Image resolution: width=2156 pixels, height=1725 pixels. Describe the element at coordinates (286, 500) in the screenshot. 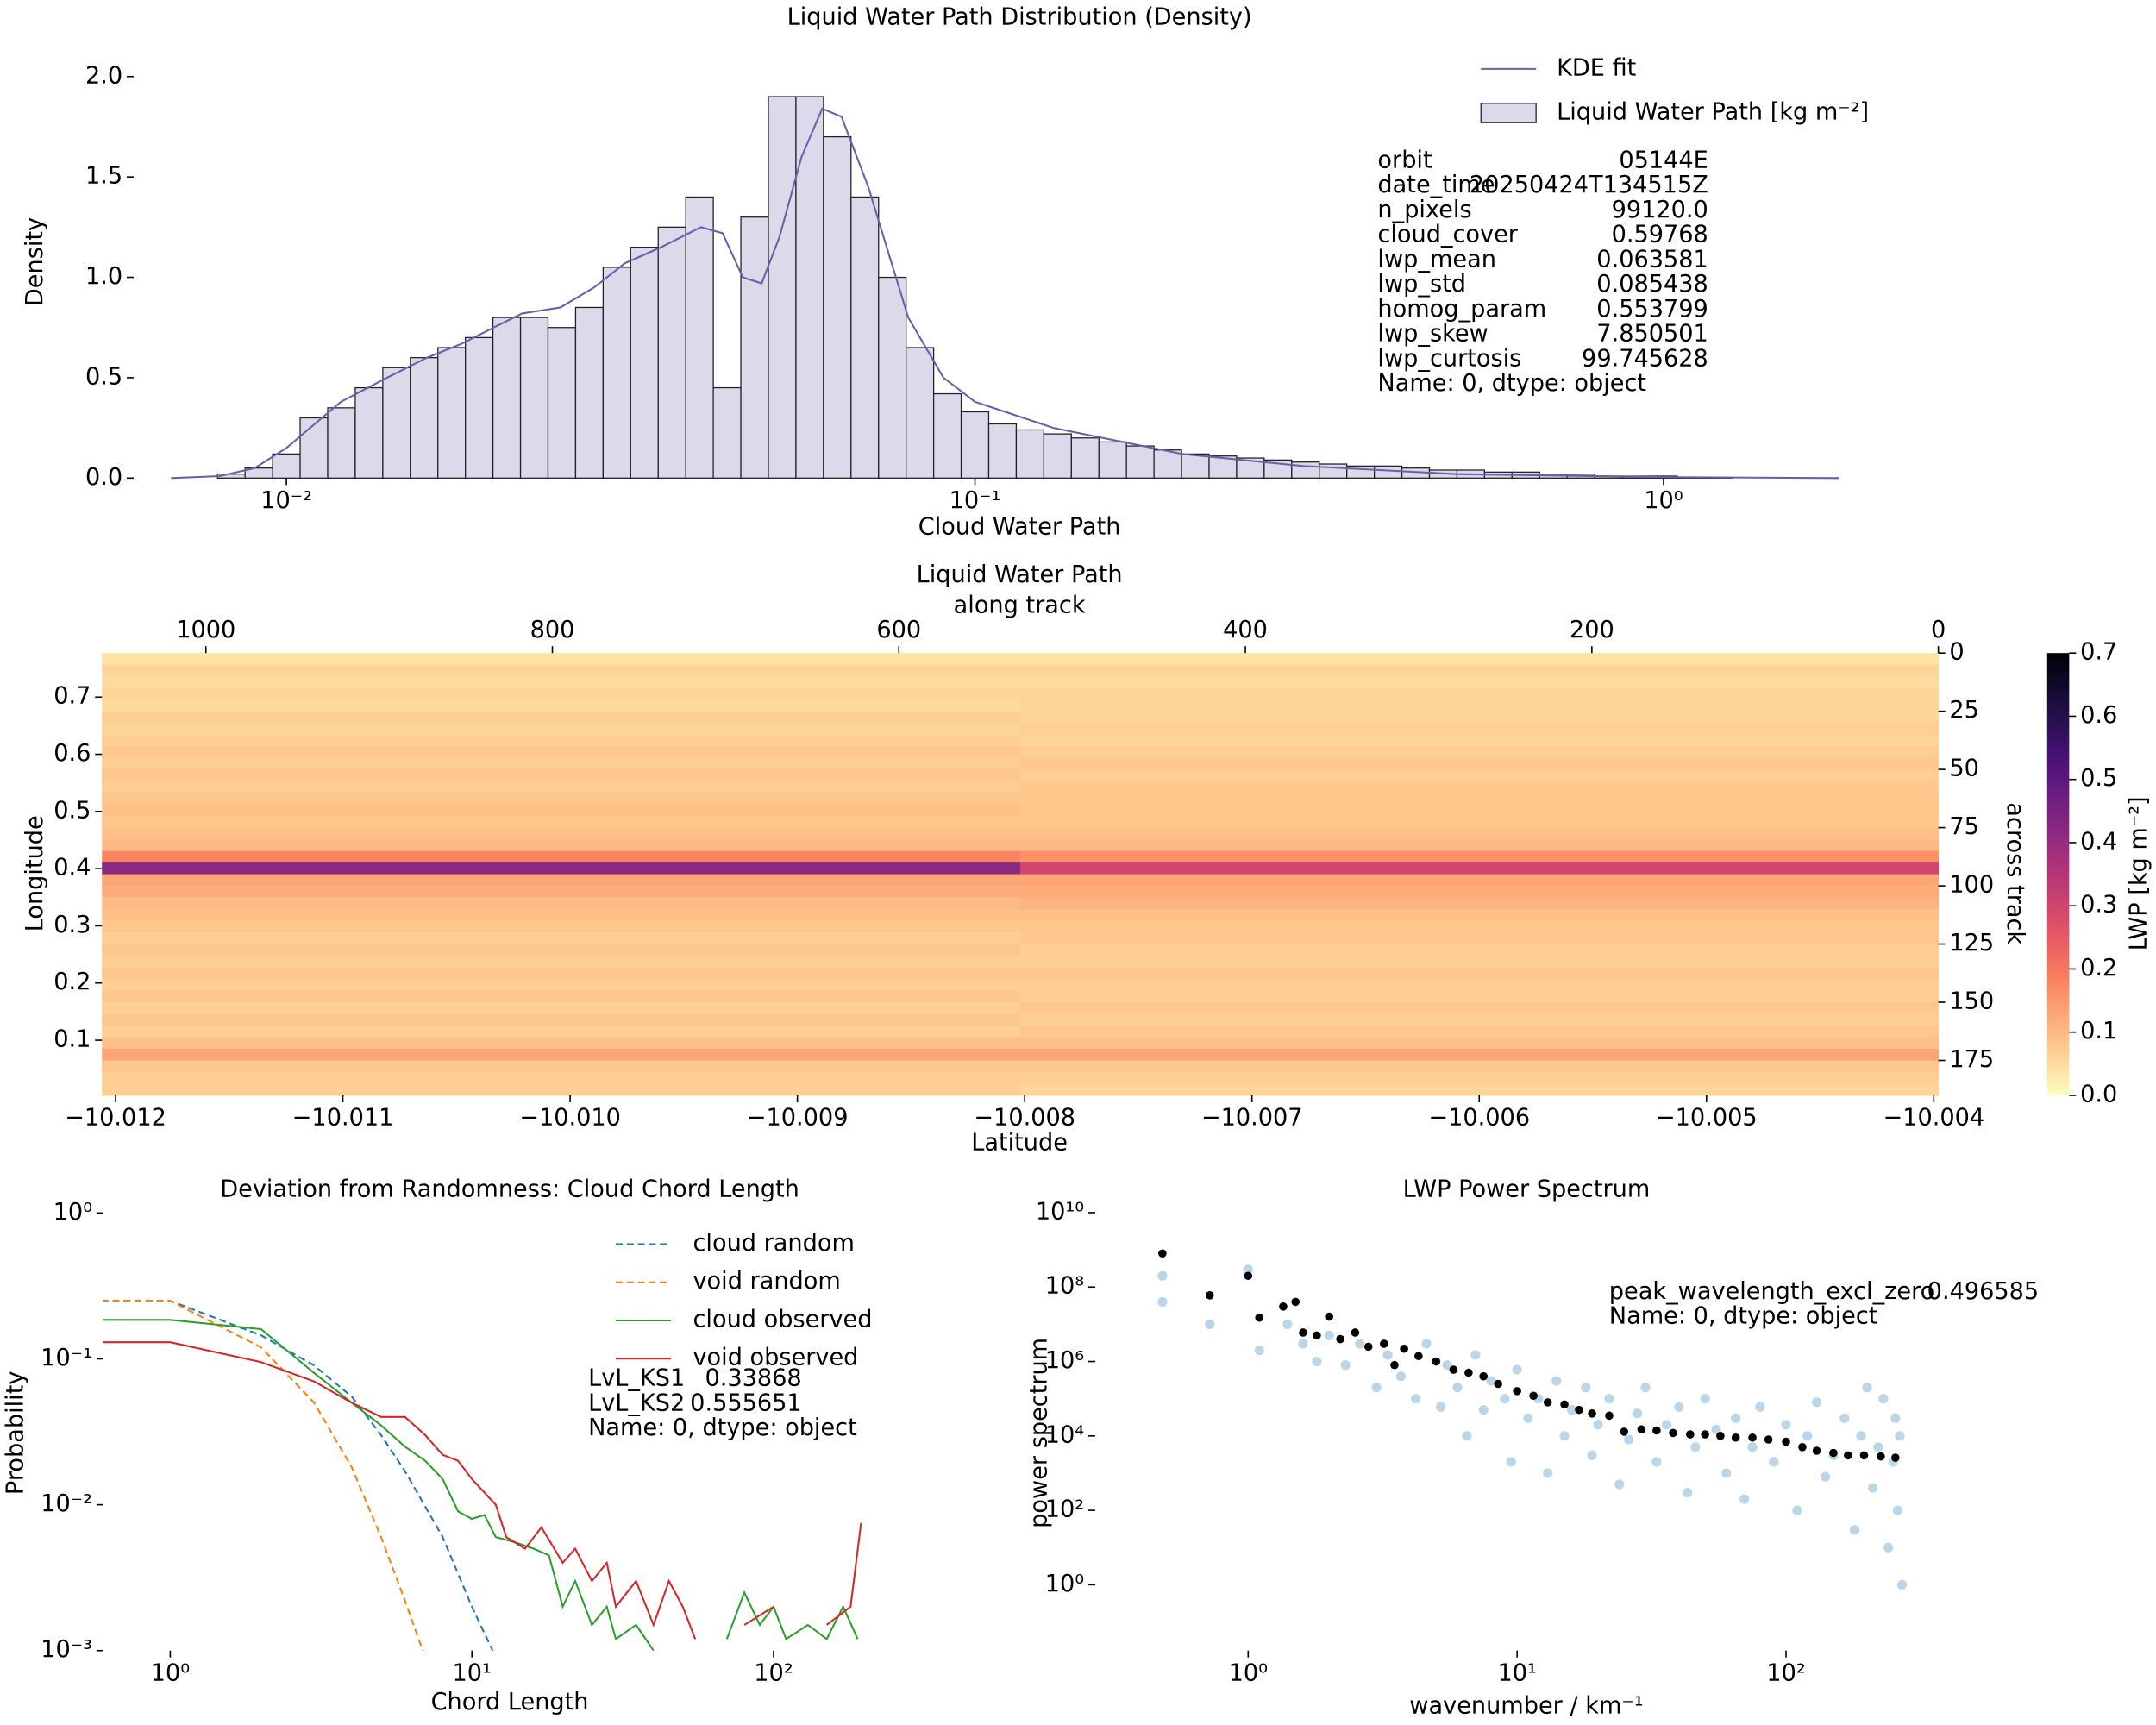

I see `x-tick-label: 10⁻²` at that location.